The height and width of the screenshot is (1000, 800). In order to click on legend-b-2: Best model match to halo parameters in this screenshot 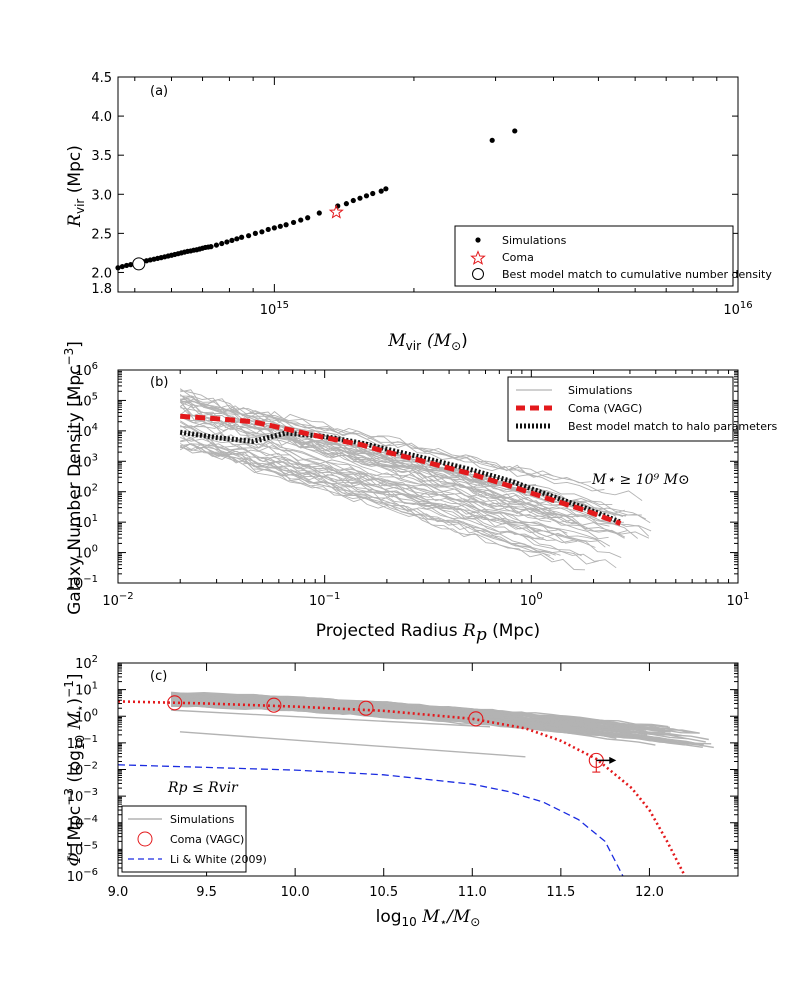, I will do `click(672, 426)`.